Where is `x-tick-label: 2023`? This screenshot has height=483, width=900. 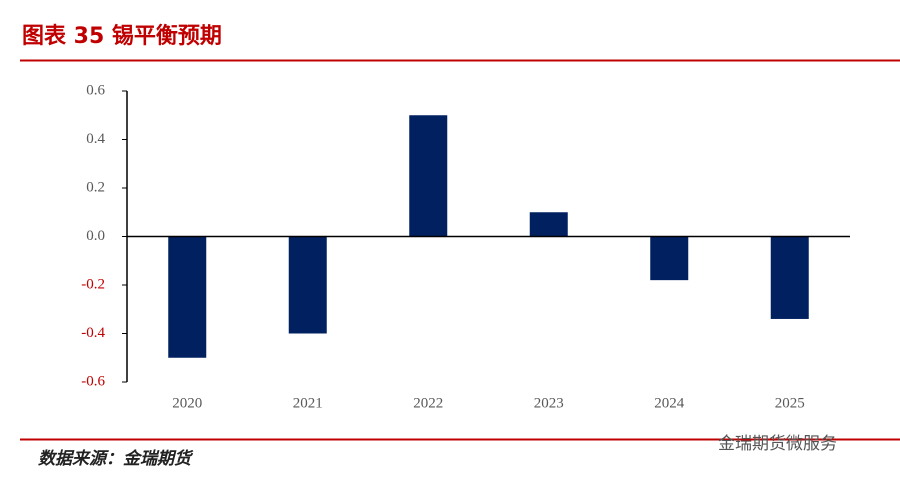 x-tick-label: 2023 is located at coordinates (549, 403).